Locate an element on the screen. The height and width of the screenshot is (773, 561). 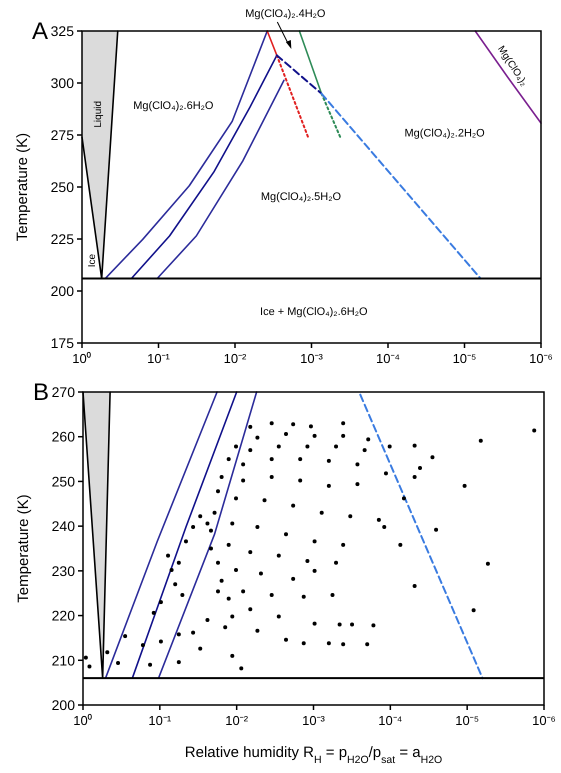
y-tick-label: 220 is located at coordinates (64, 616).